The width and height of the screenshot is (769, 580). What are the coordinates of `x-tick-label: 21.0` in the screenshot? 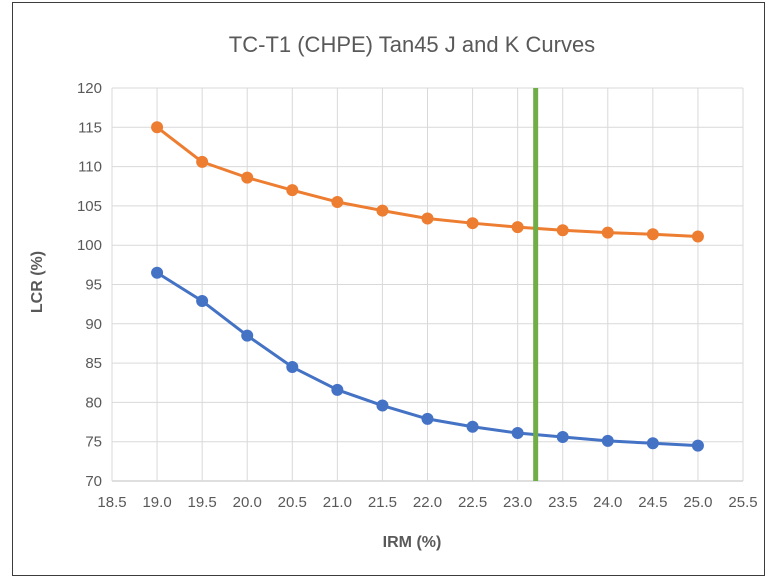 It's located at (337, 502).